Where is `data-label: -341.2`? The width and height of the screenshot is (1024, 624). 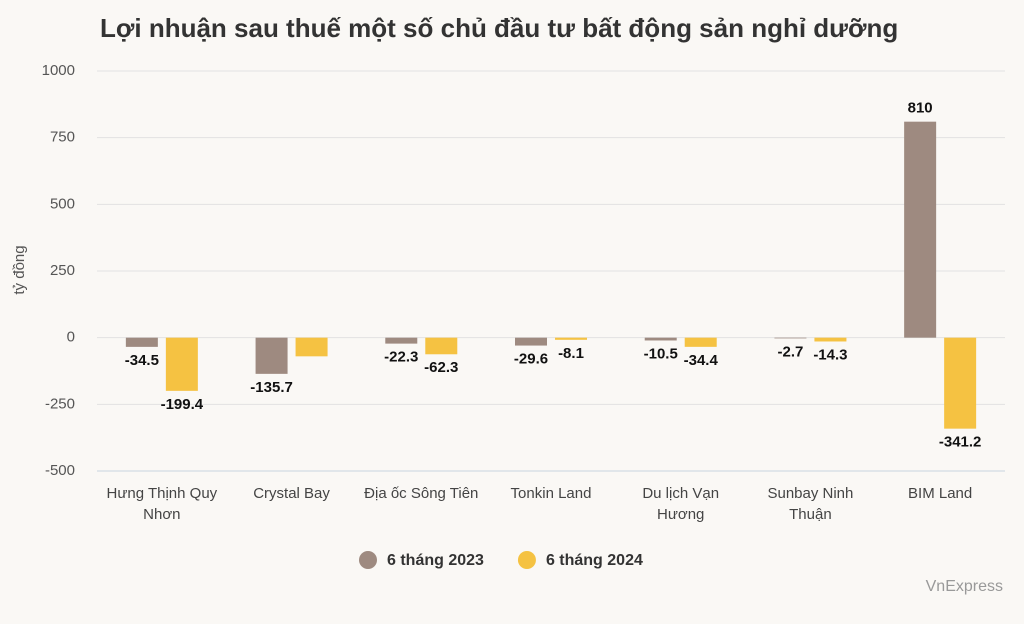
data-label: -341.2 is located at coordinates (960, 442).